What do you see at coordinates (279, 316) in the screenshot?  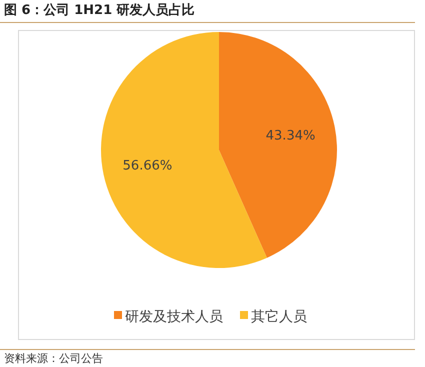 I see `legend-label: 其它人员` at bounding box center [279, 316].